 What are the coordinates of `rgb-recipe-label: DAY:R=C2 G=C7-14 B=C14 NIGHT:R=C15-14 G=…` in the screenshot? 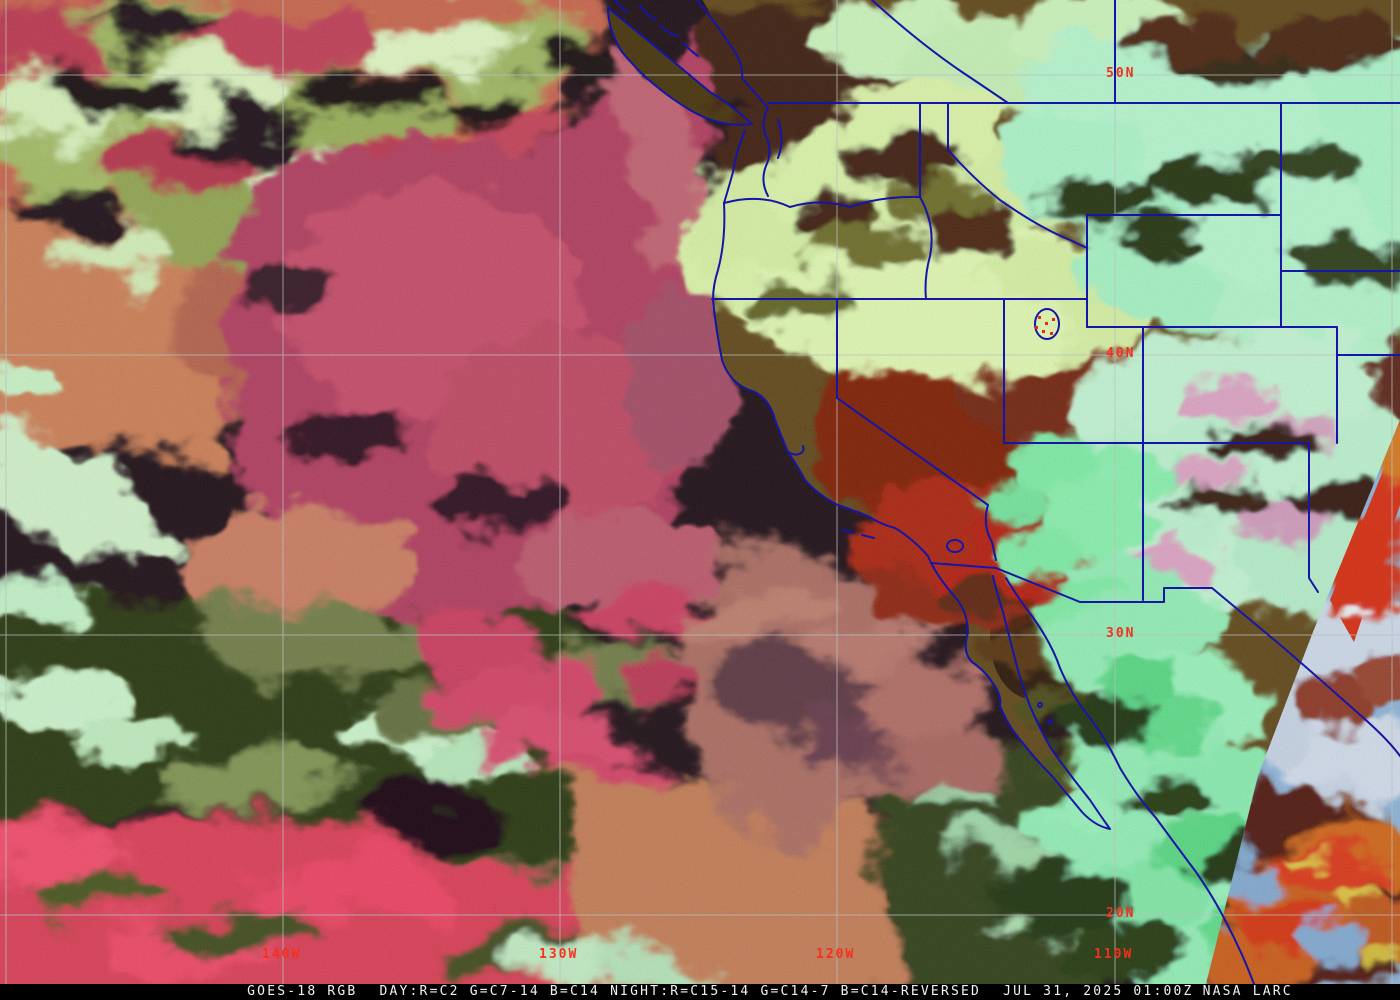 It's located at (680, 991).